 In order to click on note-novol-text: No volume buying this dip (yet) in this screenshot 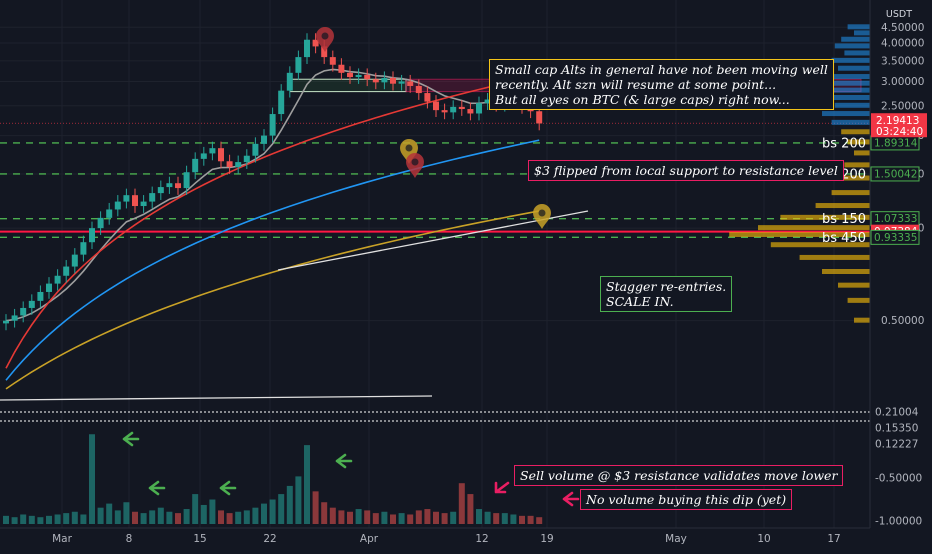, I will do `click(686, 499)`.